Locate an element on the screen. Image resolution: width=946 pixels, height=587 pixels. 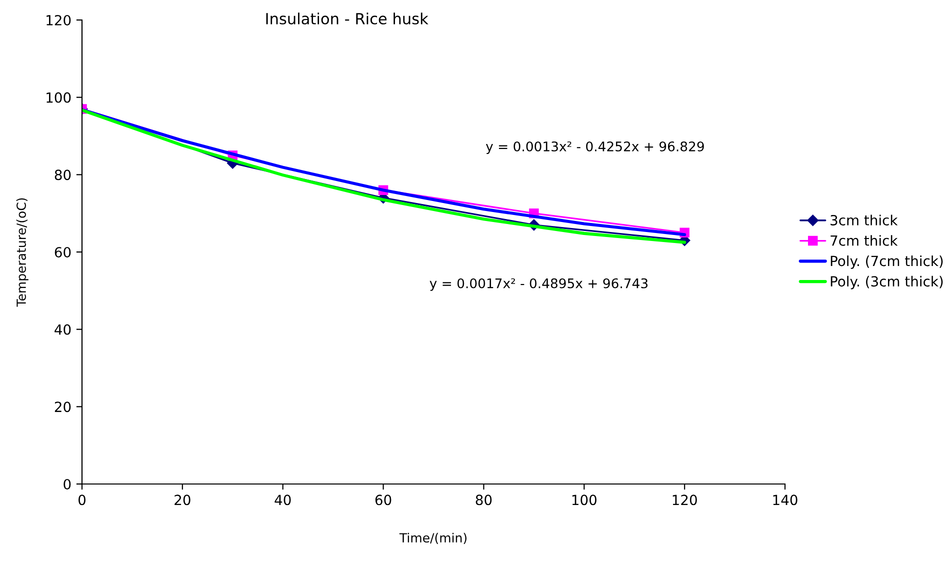
x-tick-label: 0 is located at coordinates (82, 500).